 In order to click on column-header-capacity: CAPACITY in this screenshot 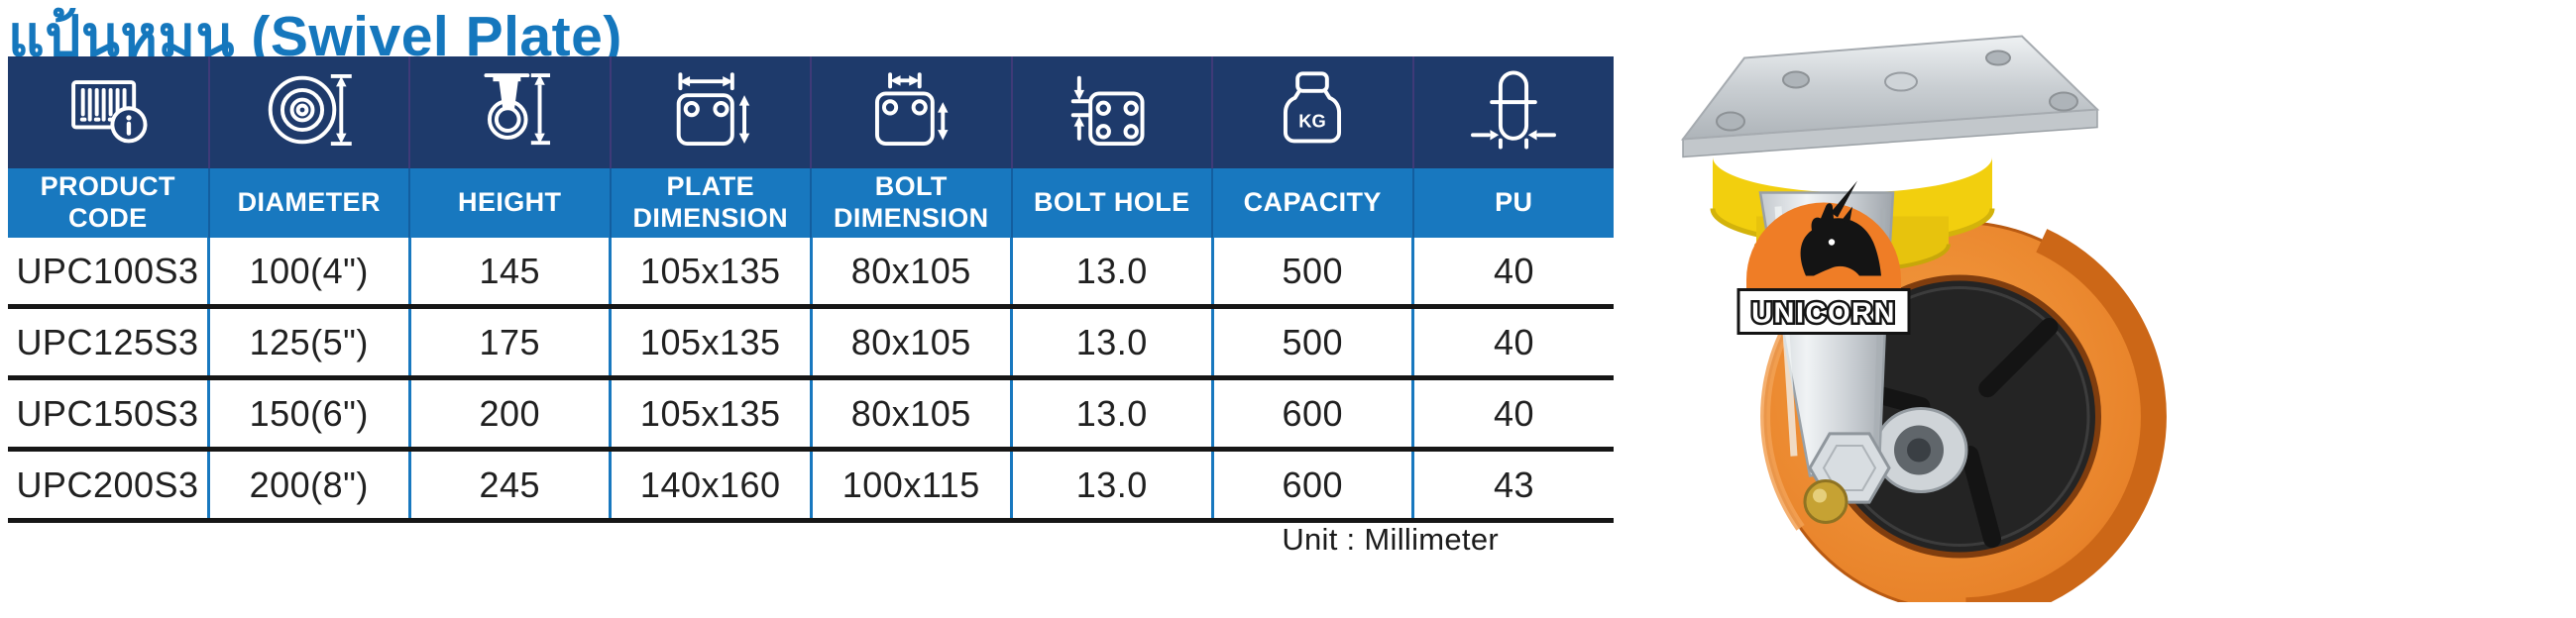, I will do `click(1312, 203)`.